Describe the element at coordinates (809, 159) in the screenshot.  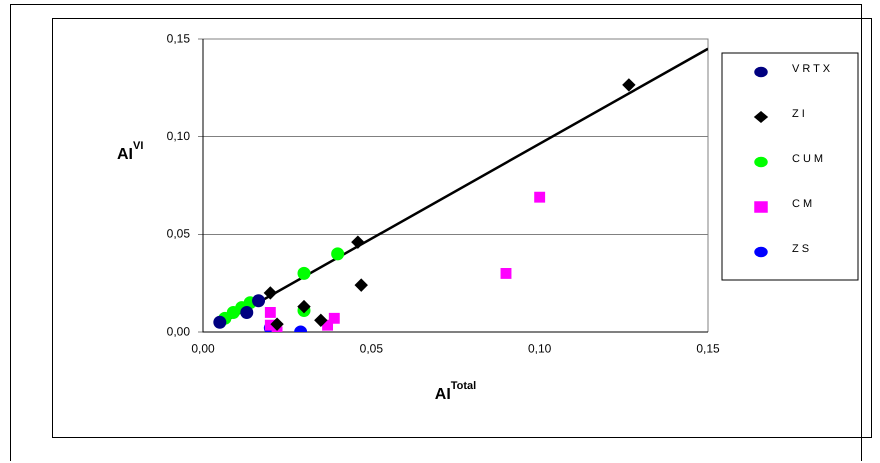
I see `legend-label: CUM` at that location.